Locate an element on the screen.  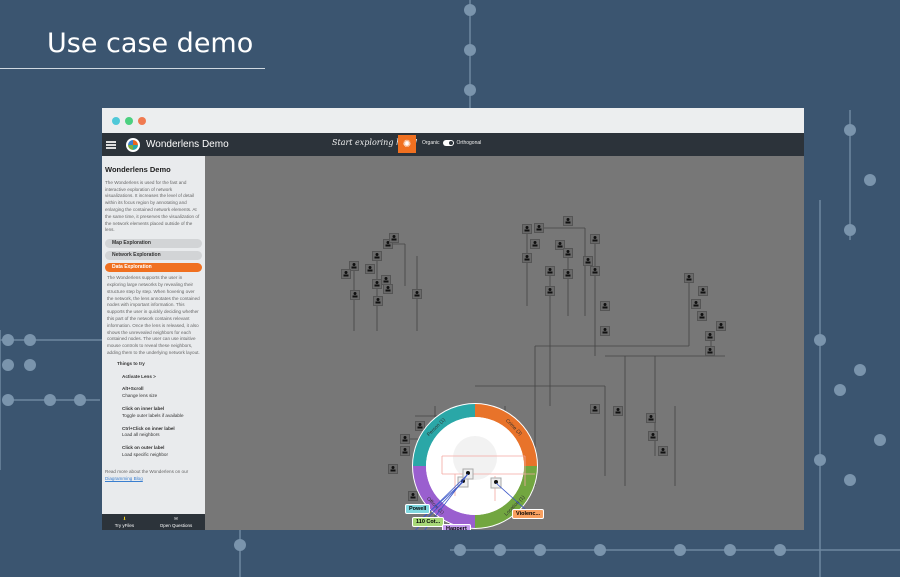
app-logo is located at coordinates (133, 144).